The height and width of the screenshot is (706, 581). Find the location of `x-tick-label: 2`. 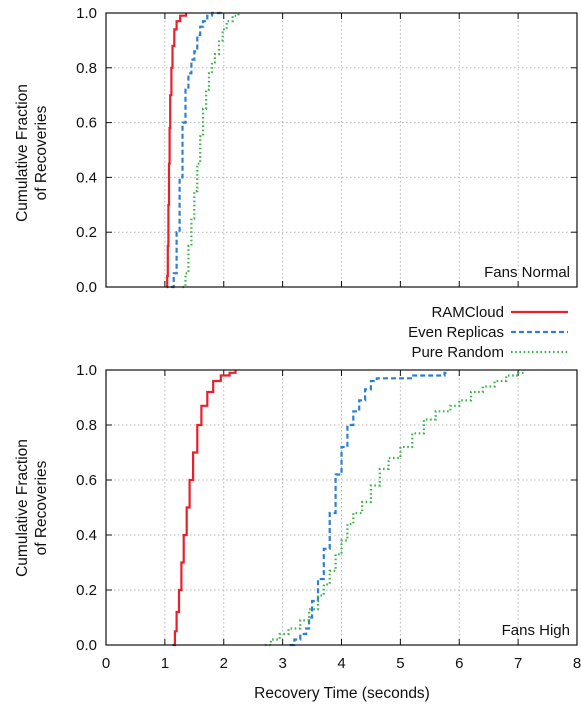

x-tick-label: 2 is located at coordinates (224, 663).